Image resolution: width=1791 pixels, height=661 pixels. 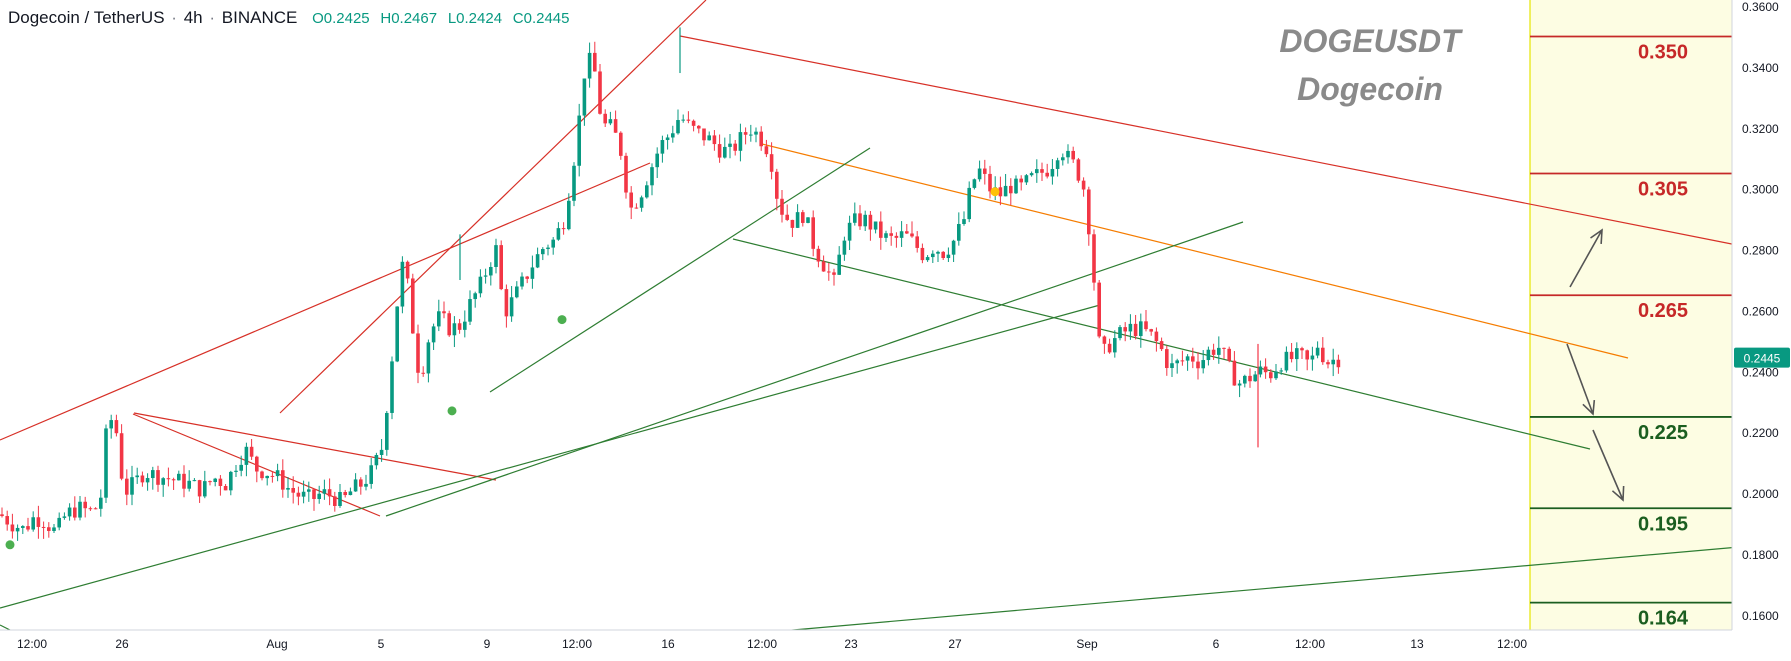 What do you see at coordinates (1596, 236) in the screenshot?
I see `arrow-up-head` at bounding box center [1596, 236].